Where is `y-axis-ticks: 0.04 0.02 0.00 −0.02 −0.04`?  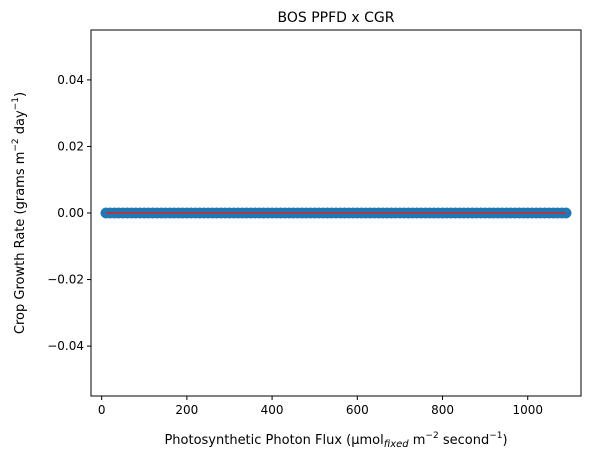
y-axis-ticks: 0.04 0.02 0.00 −0.02 −0.04 is located at coordinates (69, 213).